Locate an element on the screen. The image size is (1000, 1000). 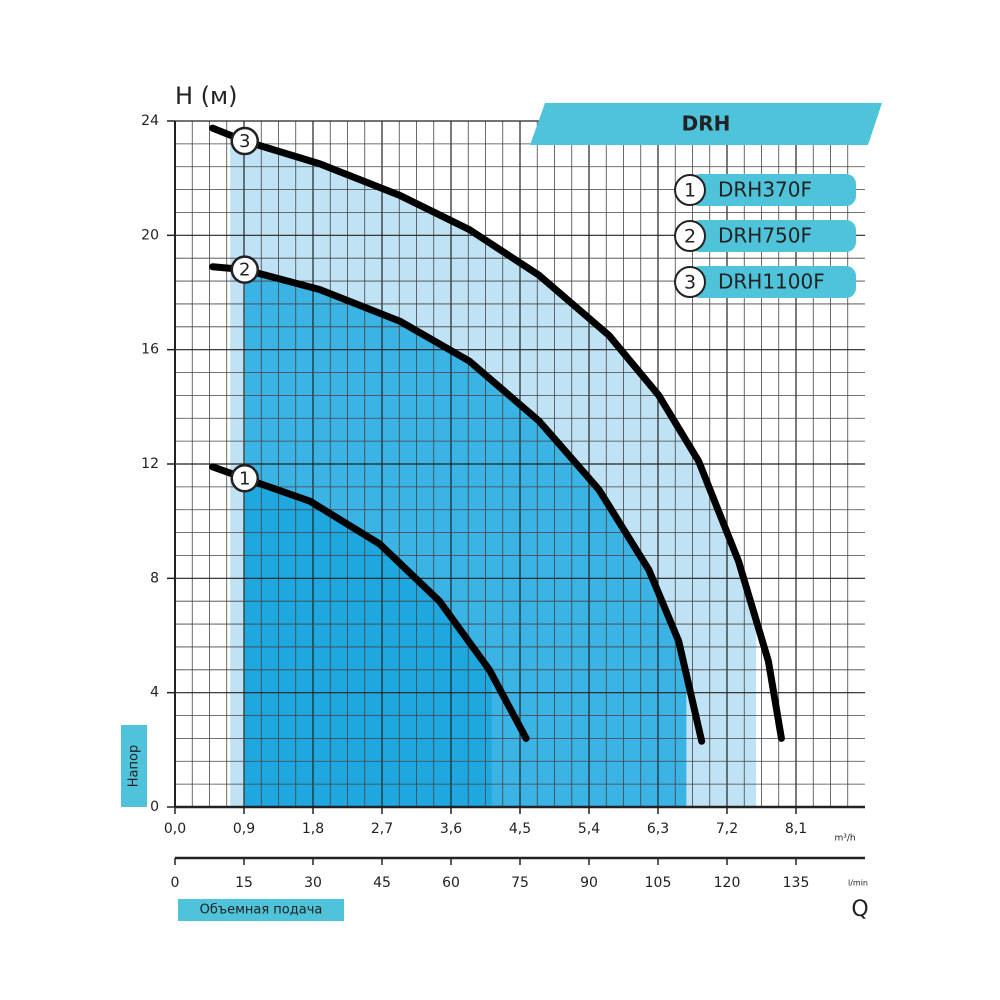
title-banner is located at coordinates (706, 124).